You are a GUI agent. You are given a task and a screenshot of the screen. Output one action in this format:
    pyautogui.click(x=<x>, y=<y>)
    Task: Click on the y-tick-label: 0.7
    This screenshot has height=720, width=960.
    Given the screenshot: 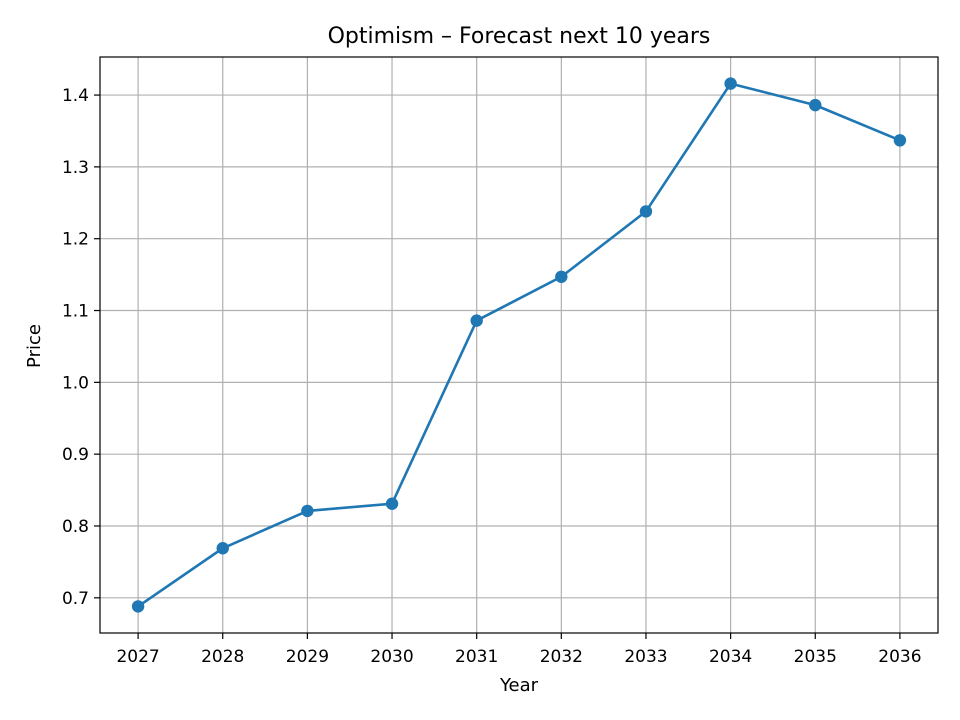 What is the action you would take?
    pyautogui.click(x=75, y=599)
    